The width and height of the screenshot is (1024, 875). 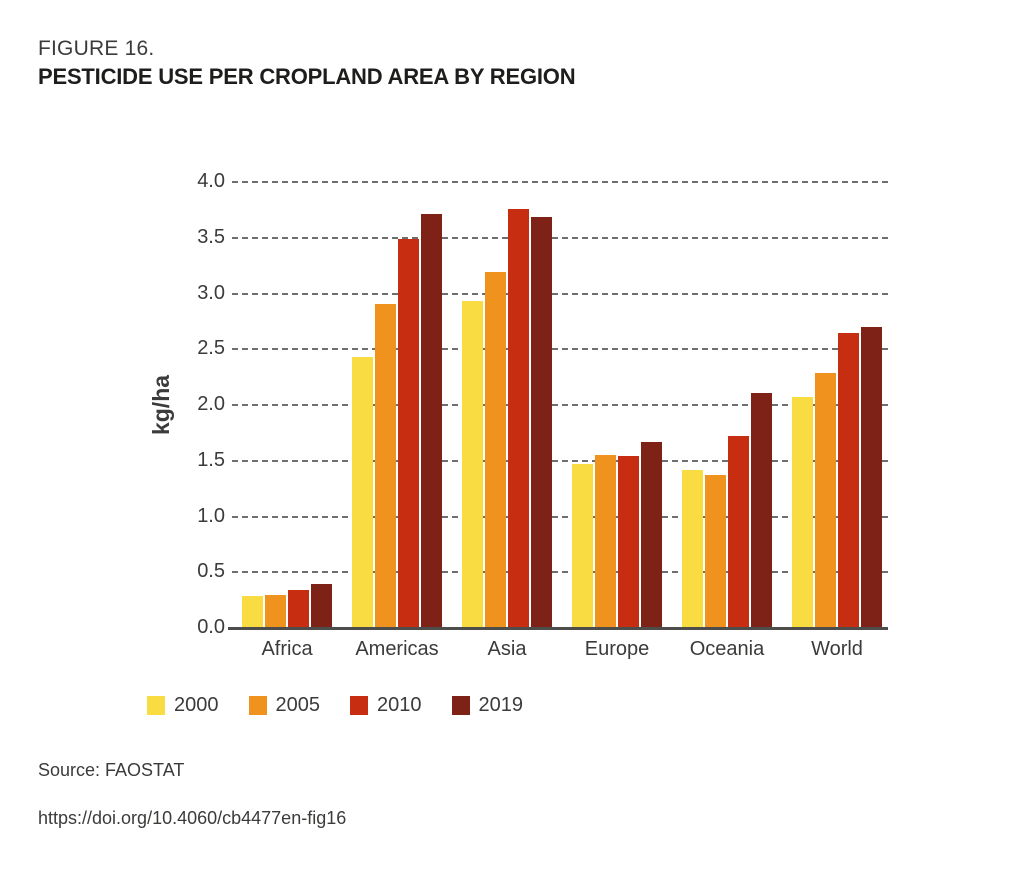 What do you see at coordinates (460, 705) in the screenshot?
I see `legend-swatch-2019` at bounding box center [460, 705].